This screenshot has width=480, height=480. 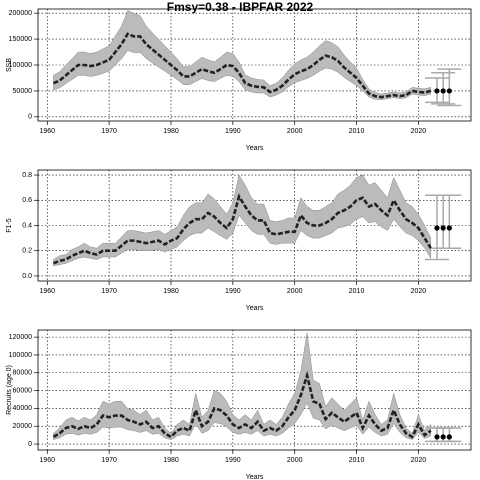 I want to click on y-axis-label: SSB, so click(x=9, y=65).